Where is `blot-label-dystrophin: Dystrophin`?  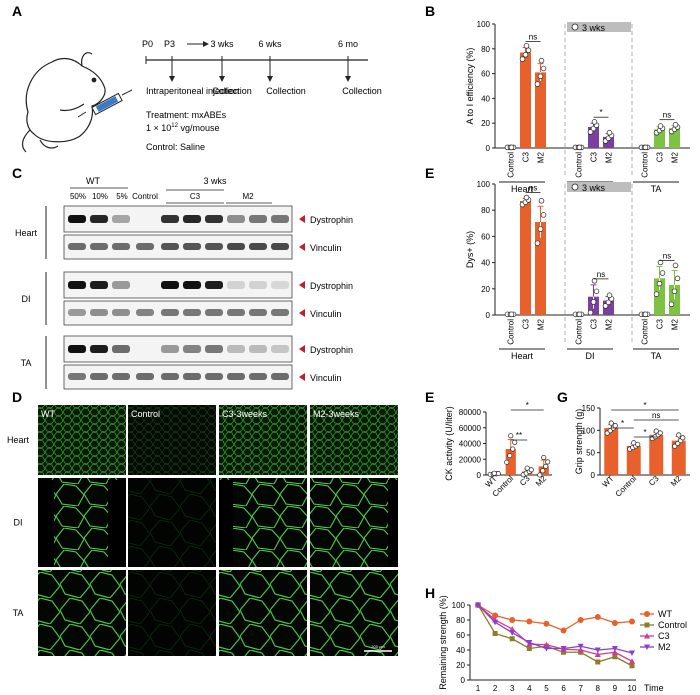
blot-label-dystrophin: Dystrophin is located at coordinates (331, 220).